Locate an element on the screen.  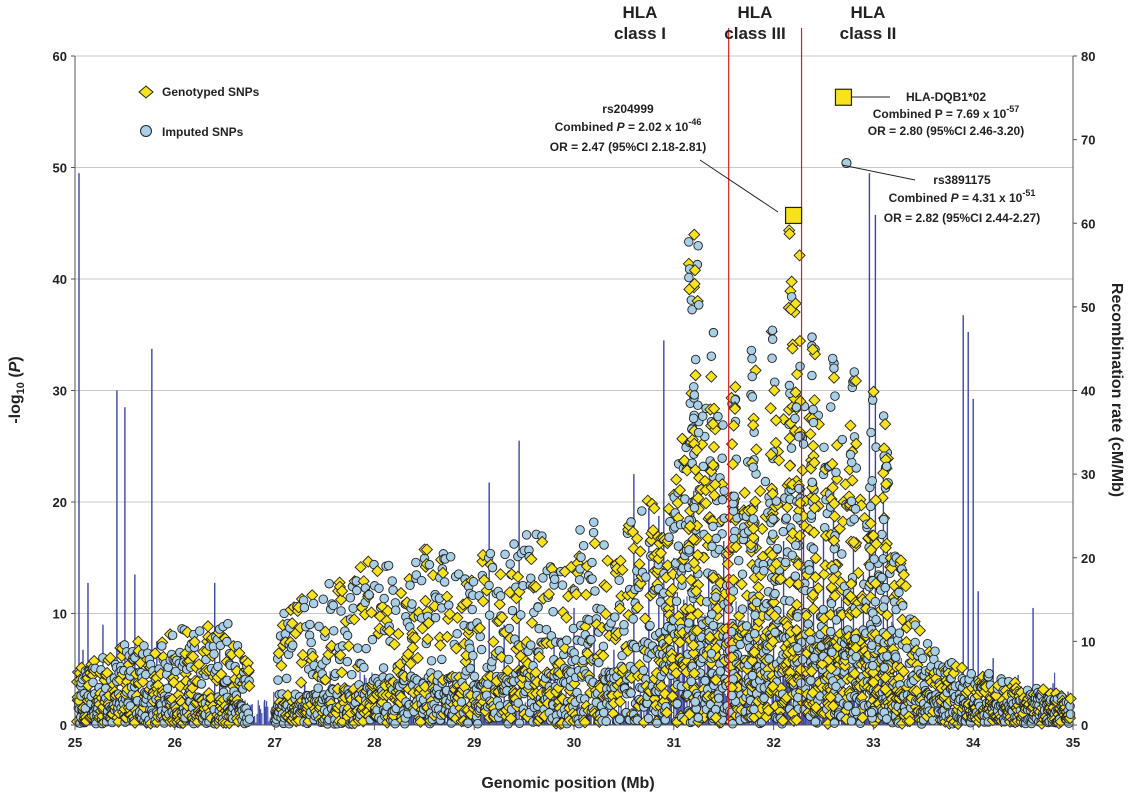
y-right-tick-label-80: 80 is located at coordinates (1088, 56).